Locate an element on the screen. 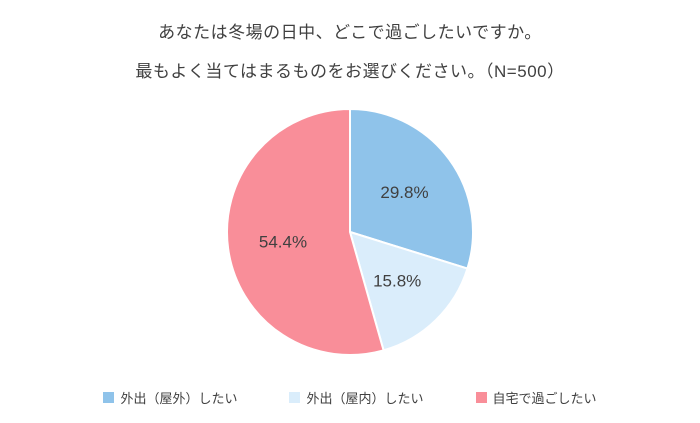 The height and width of the screenshot is (423, 700). chart-title-line2: 最もよく当てはまるものをお選びください。（N=500） is located at coordinates (350, 71).